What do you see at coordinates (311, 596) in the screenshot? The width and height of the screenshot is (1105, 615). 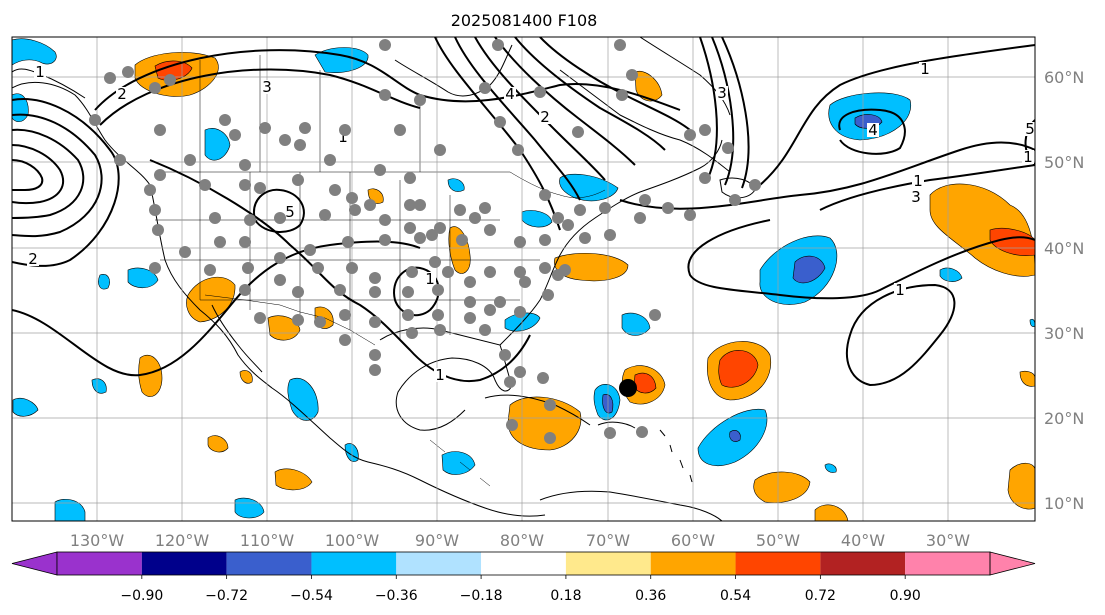 I see `colorbar-tick-label: −0.54` at bounding box center [311, 596].